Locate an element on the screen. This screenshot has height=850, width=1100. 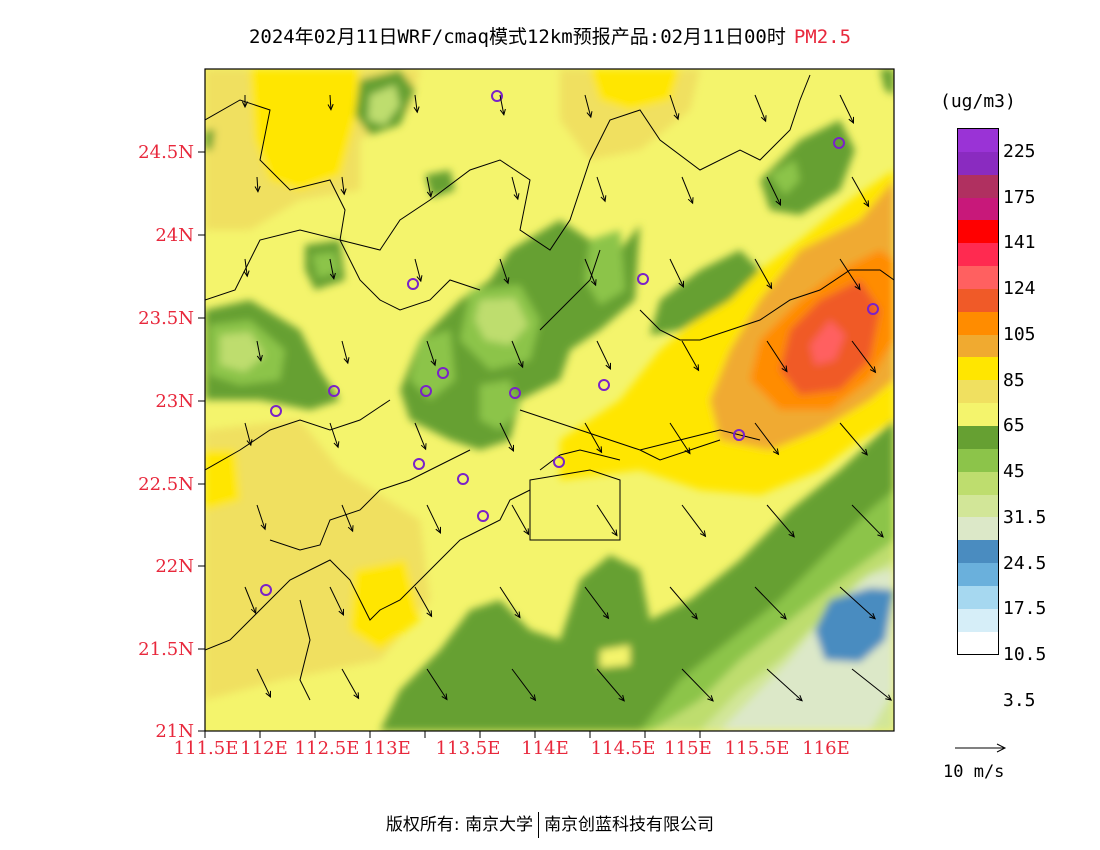
title-text: 2024年02月11日WRF/cmaq模式12km预报产品:02月11日00时 is located at coordinates (517, 37).